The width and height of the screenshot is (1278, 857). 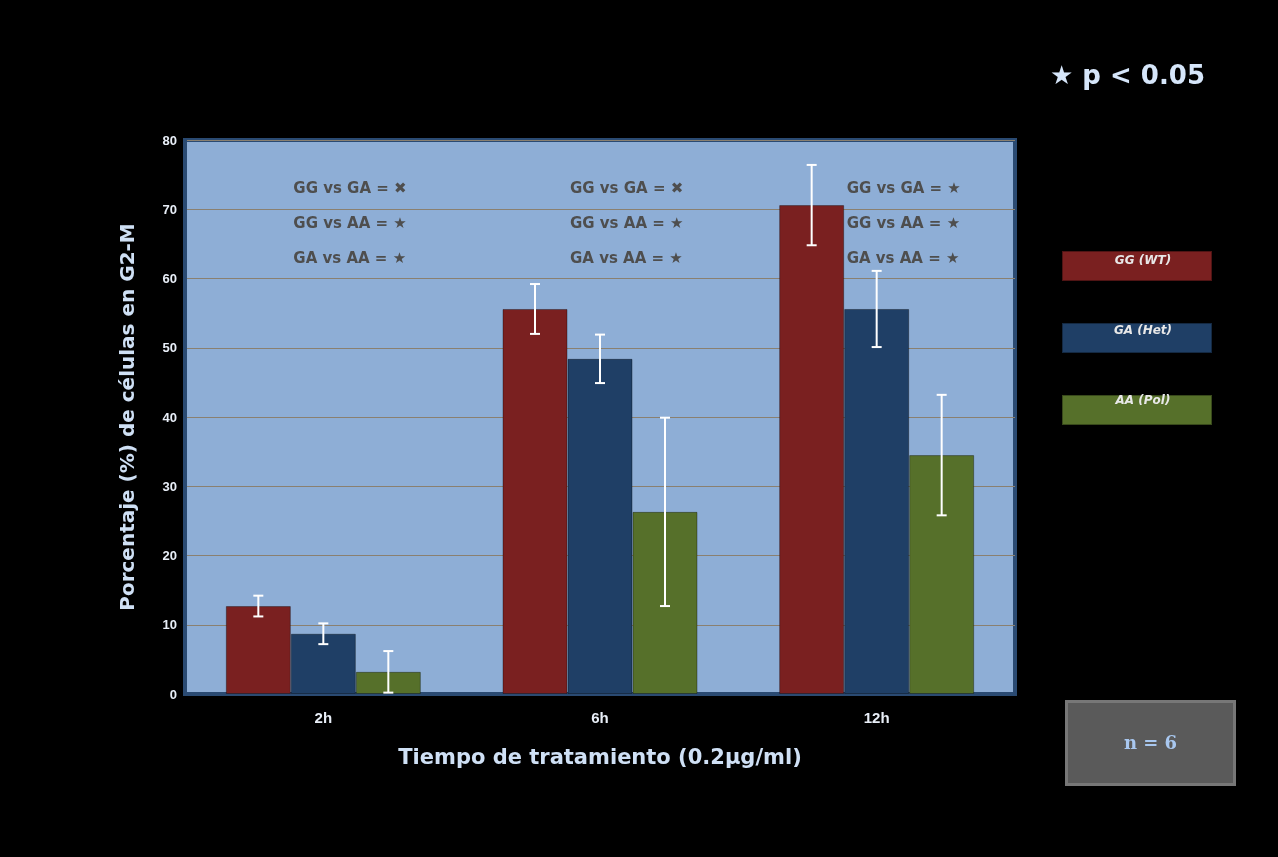 I want to click on text: n = 6, so click(x=1150, y=743).